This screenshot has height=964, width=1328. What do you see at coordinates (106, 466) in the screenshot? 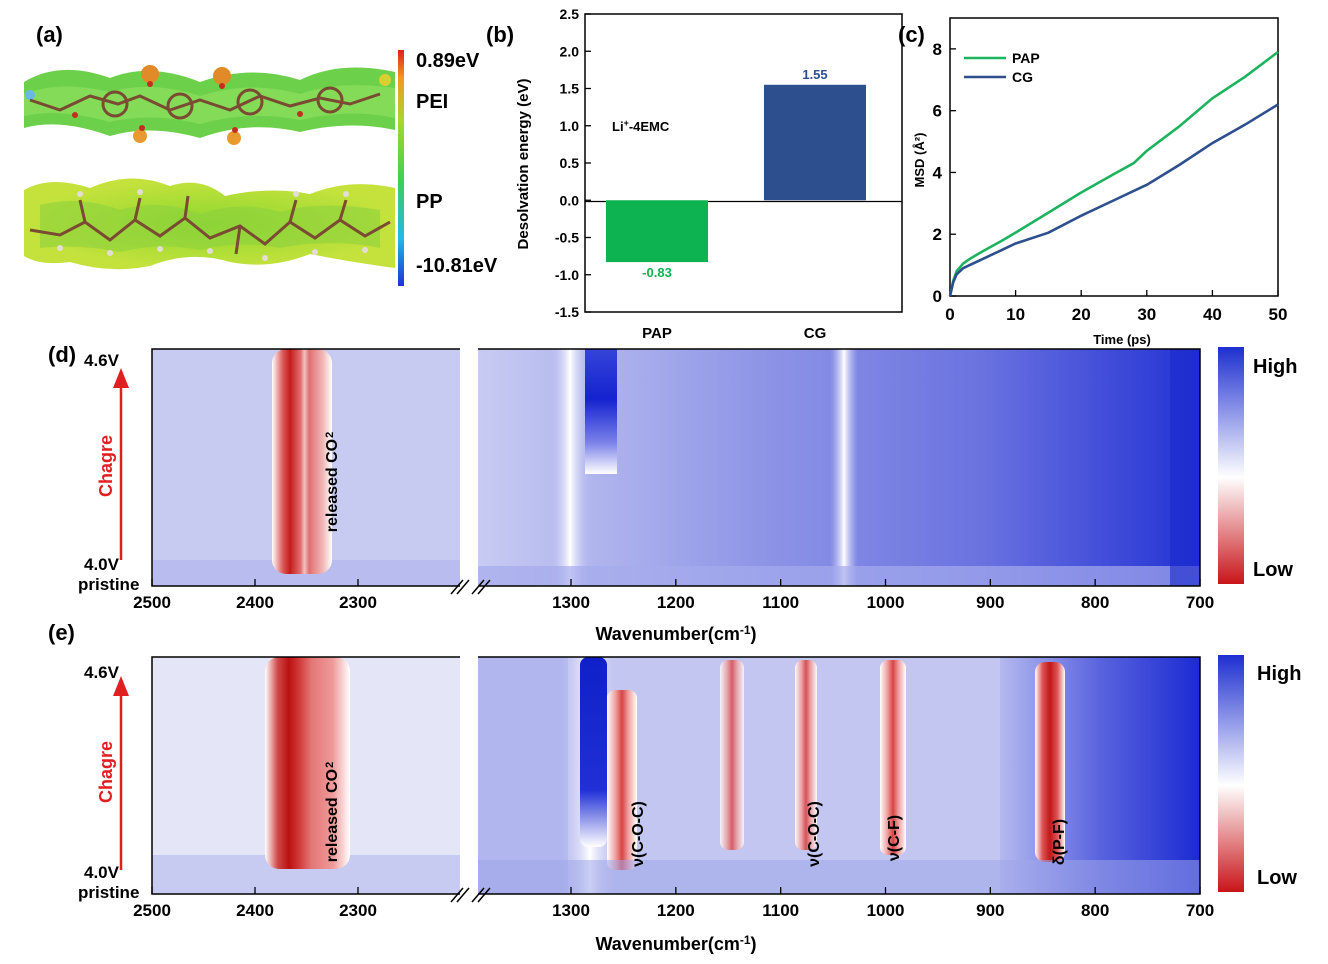
I see `d-charge-label: Chagre` at bounding box center [106, 466].